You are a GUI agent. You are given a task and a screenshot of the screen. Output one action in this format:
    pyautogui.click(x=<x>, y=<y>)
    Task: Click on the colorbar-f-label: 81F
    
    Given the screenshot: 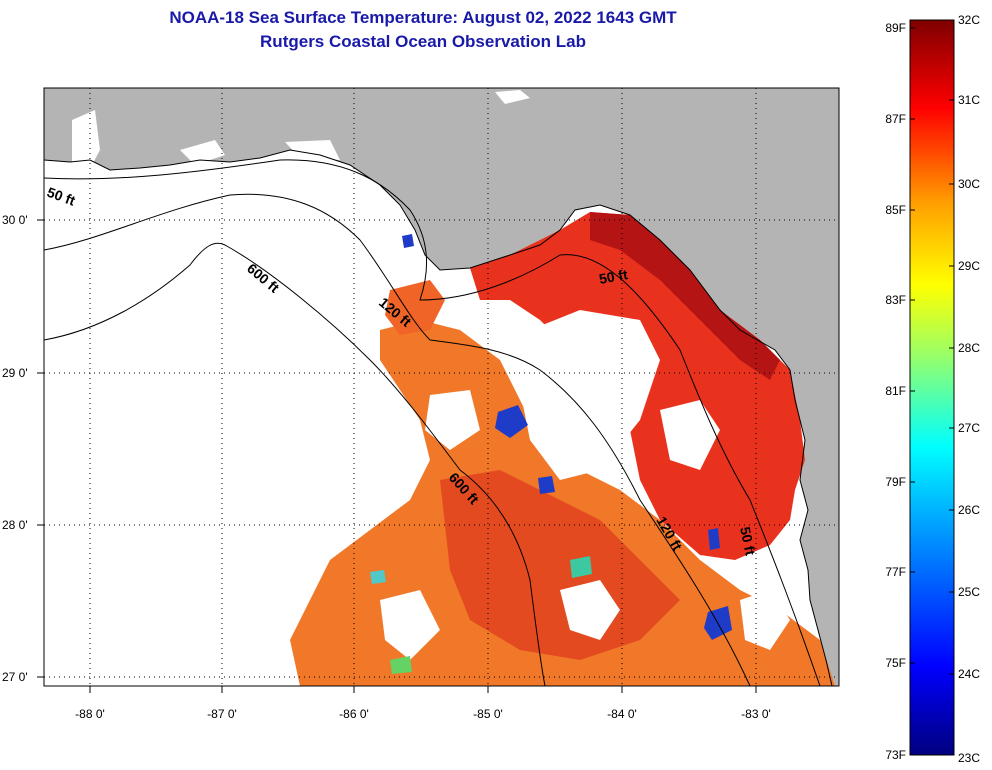 What is the action you would take?
    pyautogui.click(x=895, y=391)
    